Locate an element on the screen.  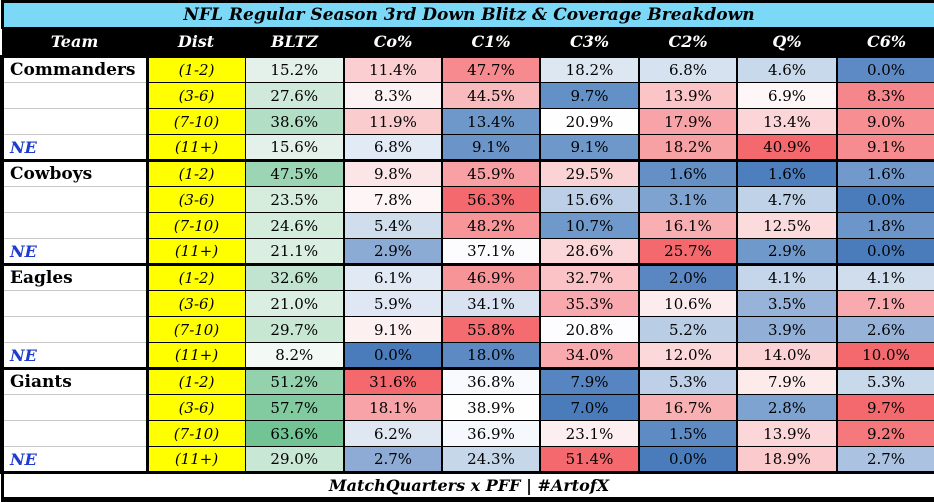
c2-value-cell: 1.5% is located at coordinates (688, 433).